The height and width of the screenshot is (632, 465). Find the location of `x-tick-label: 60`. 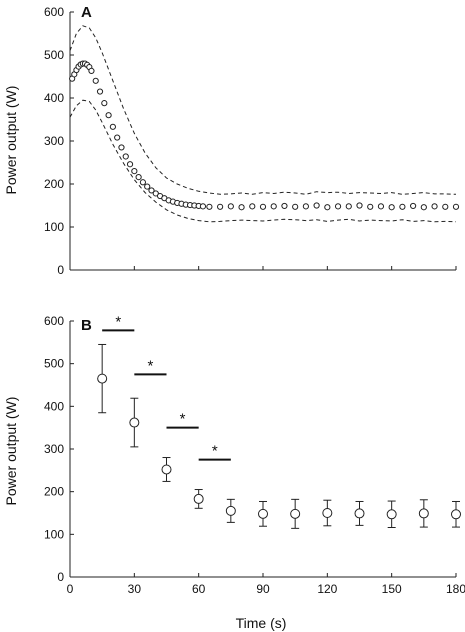

x-tick-label: 60 is located at coordinates (199, 589).